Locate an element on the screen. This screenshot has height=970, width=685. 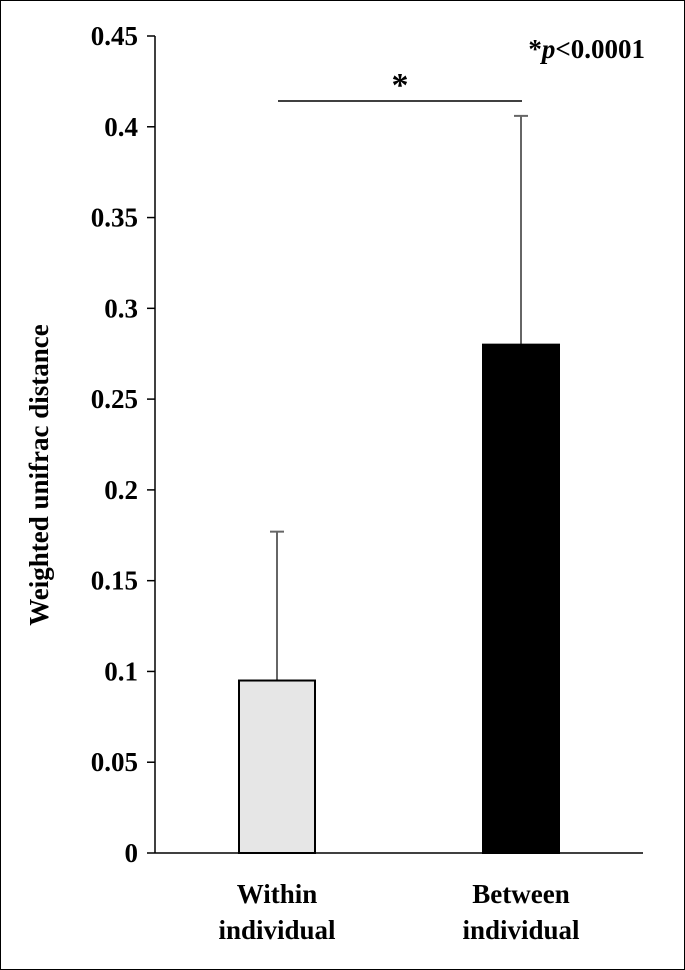
y-axis-label: Weighted unifrac distance is located at coordinates (39, 475).